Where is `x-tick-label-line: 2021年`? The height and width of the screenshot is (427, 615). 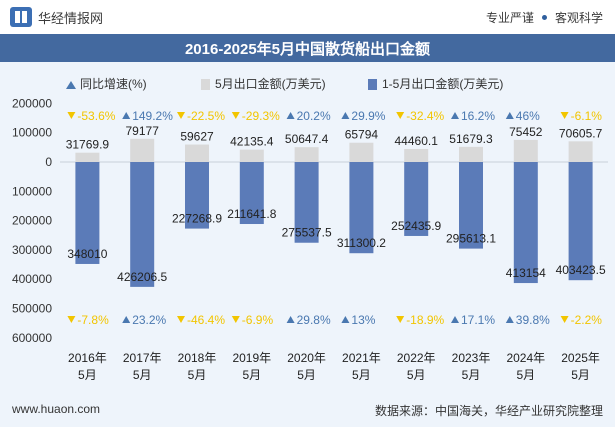
x-tick-label-line: 2021年 is located at coordinates (361, 358).